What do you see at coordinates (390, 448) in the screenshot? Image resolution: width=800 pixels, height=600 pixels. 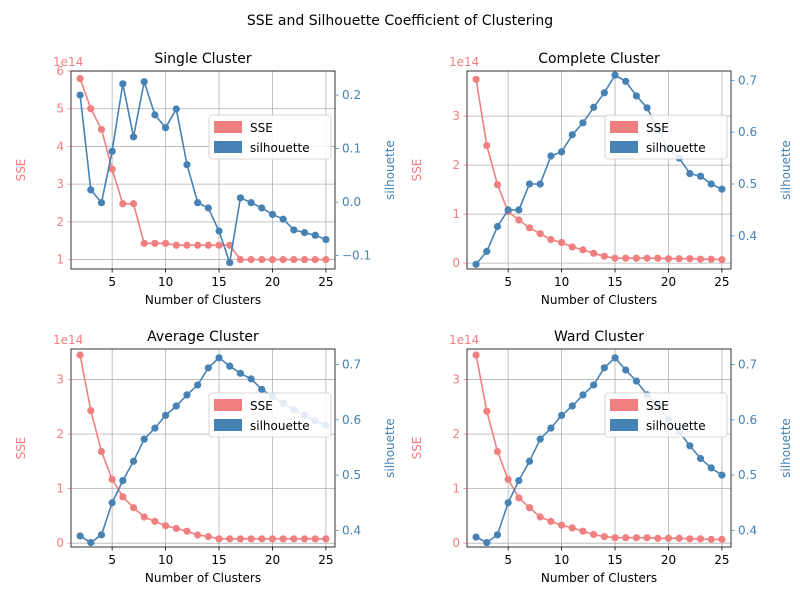 I see `average-y2label: silhouette` at bounding box center [390, 448].